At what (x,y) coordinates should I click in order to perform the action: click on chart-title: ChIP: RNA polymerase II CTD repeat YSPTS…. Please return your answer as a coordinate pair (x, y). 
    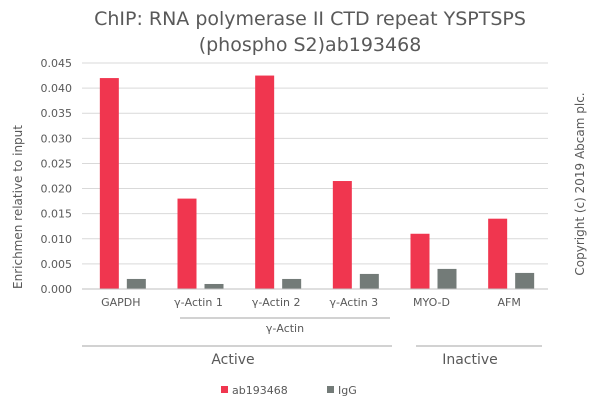
    Looking at the image, I should click on (310, 32).